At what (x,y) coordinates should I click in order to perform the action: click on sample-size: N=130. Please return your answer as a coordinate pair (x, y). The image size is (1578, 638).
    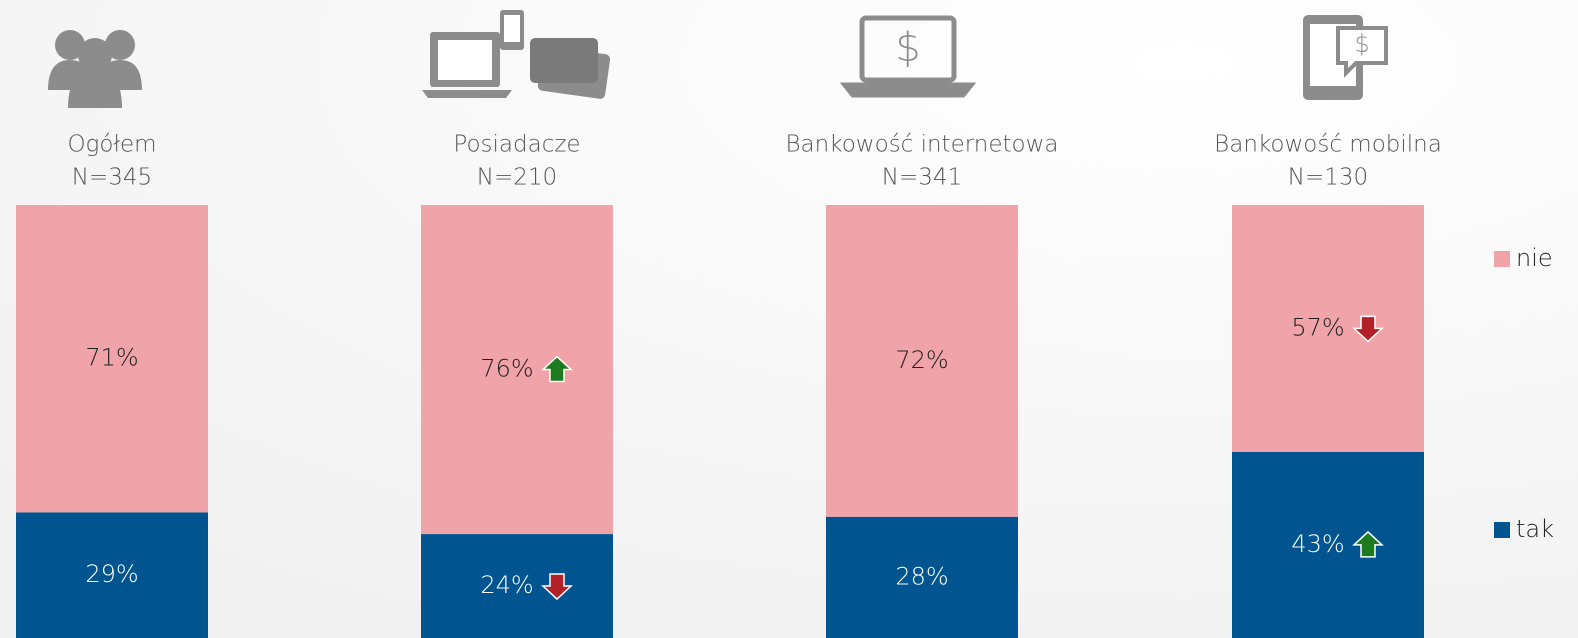
    Looking at the image, I should click on (1328, 178).